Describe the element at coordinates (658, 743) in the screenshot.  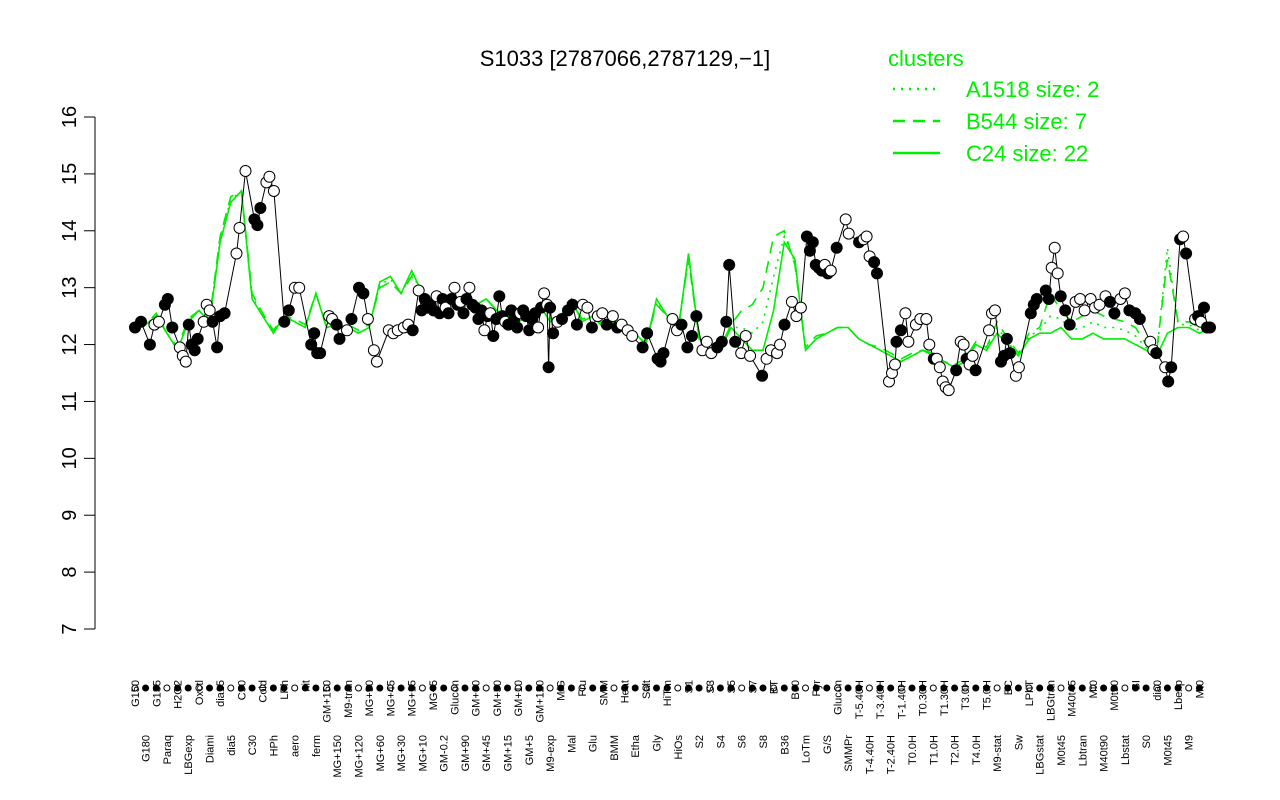
I see `x-tick-label: Gly` at that location.